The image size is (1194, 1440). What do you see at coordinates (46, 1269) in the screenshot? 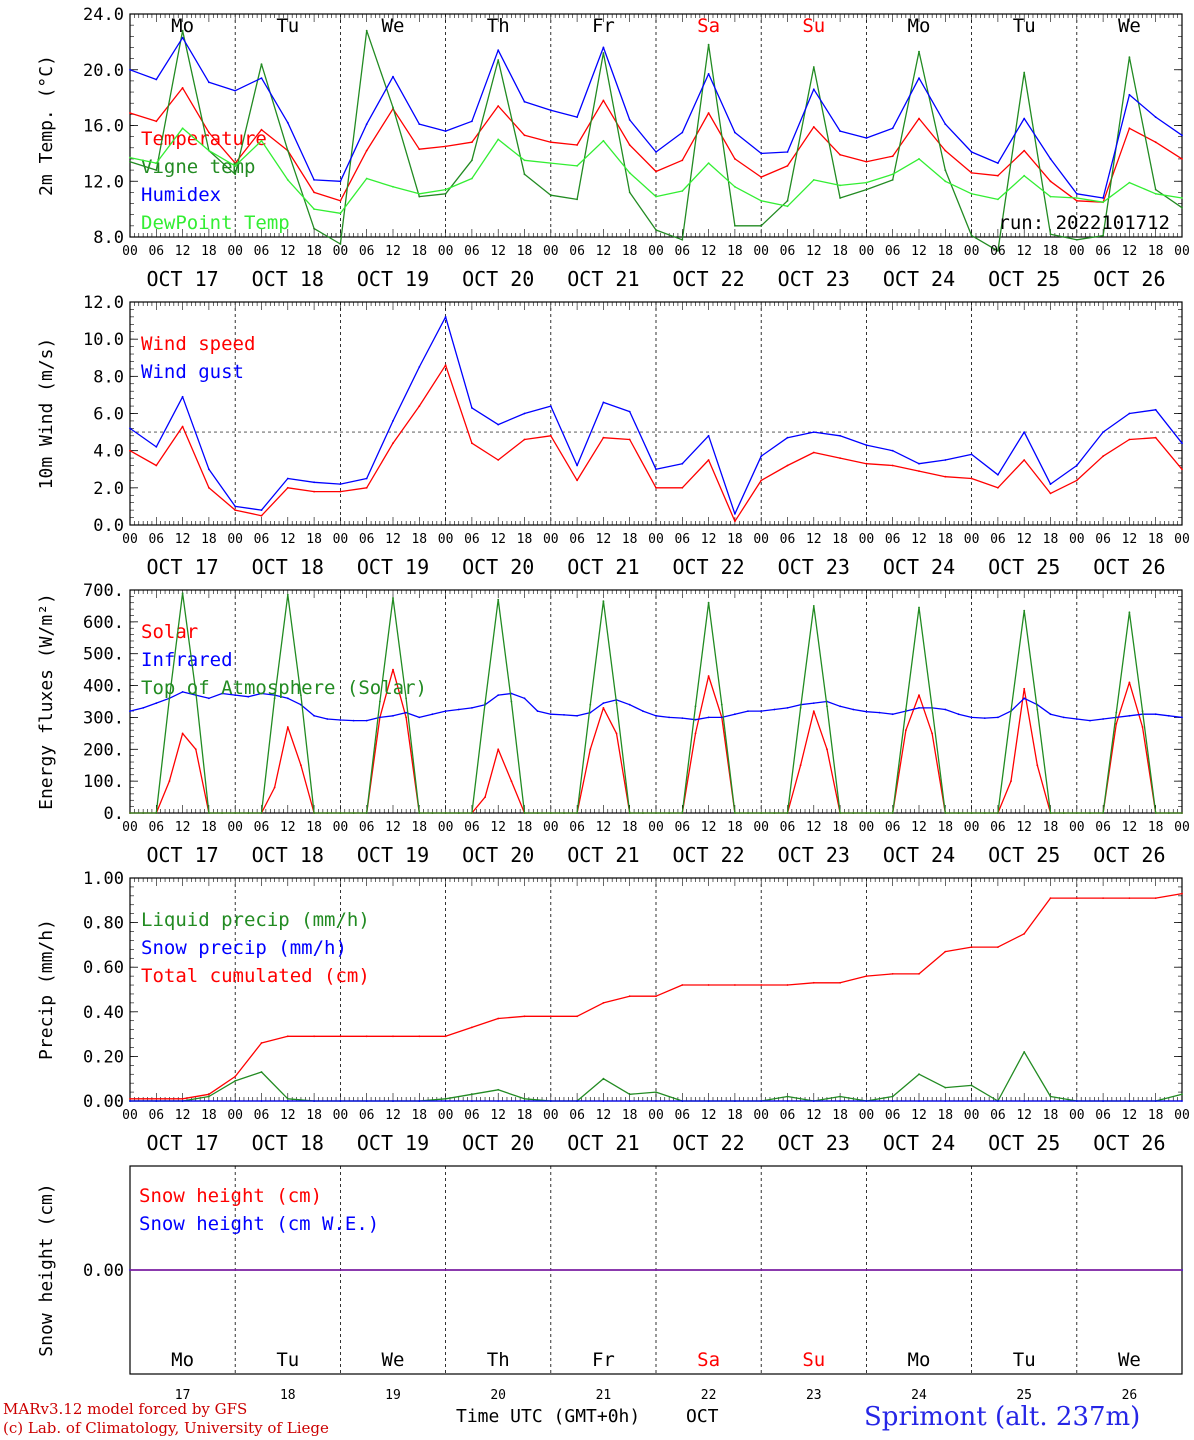
I see `y-axis-label: Snow height (cm)` at bounding box center [46, 1269].